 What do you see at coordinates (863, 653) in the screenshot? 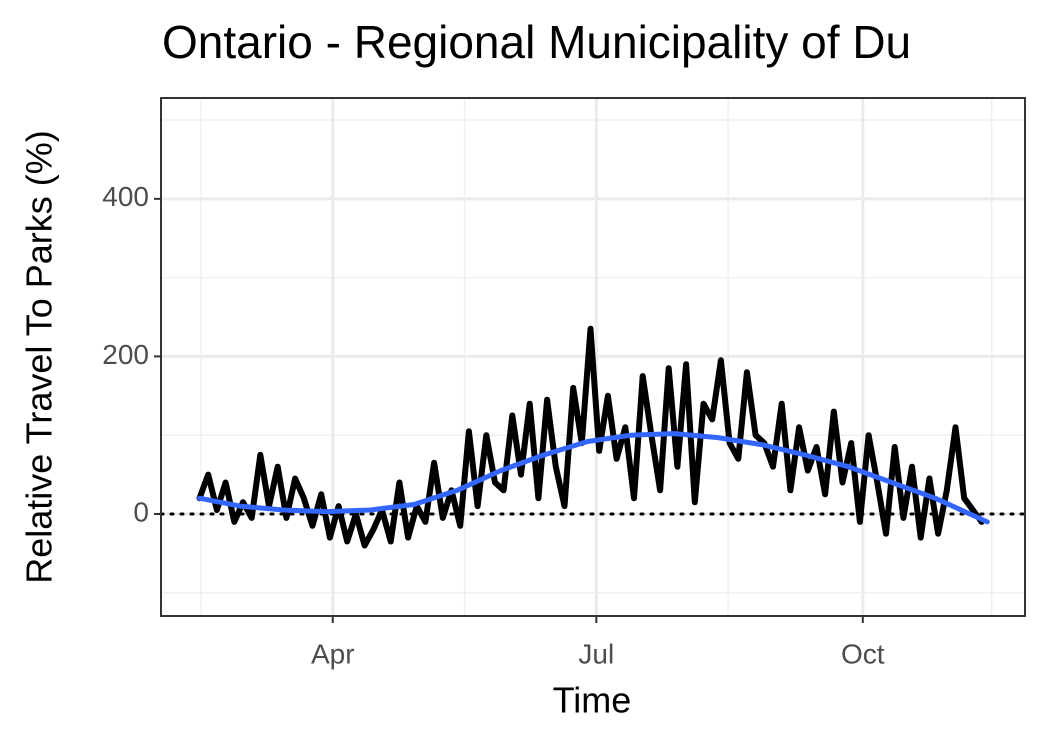
I see `x-tick-label: Oct` at bounding box center [863, 653].